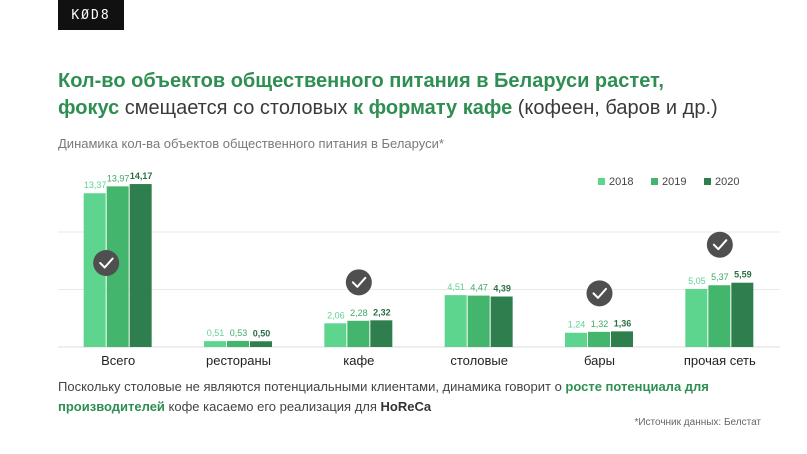 The height and width of the screenshot is (454, 807). Describe the element at coordinates (599, 360) in the screenshot. I see `category-label-бары: бары` at that location.